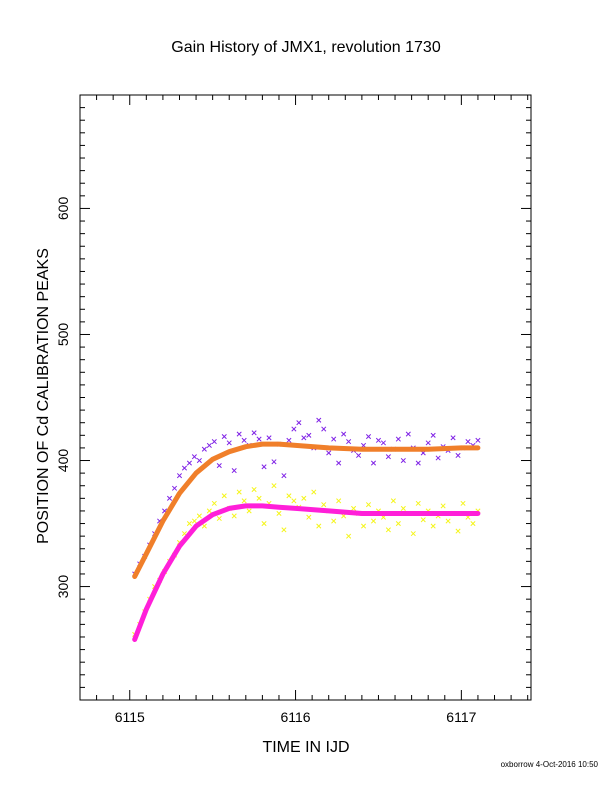  Describe the element at coordinates (295, 717) in the screenshot. I see `x-tick-label: 6116` at that location.